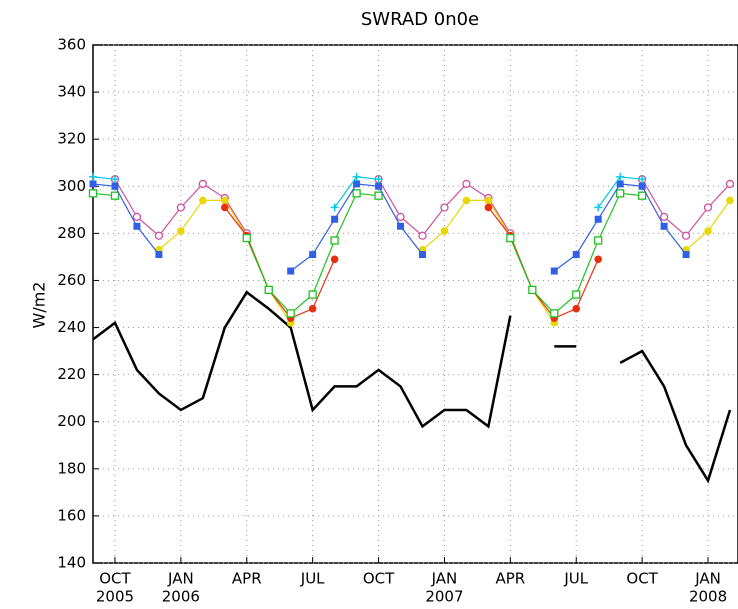  Describe the element at coordinates (71, 92) in the screenshot. I see `y-tick-label: 340` at that location.